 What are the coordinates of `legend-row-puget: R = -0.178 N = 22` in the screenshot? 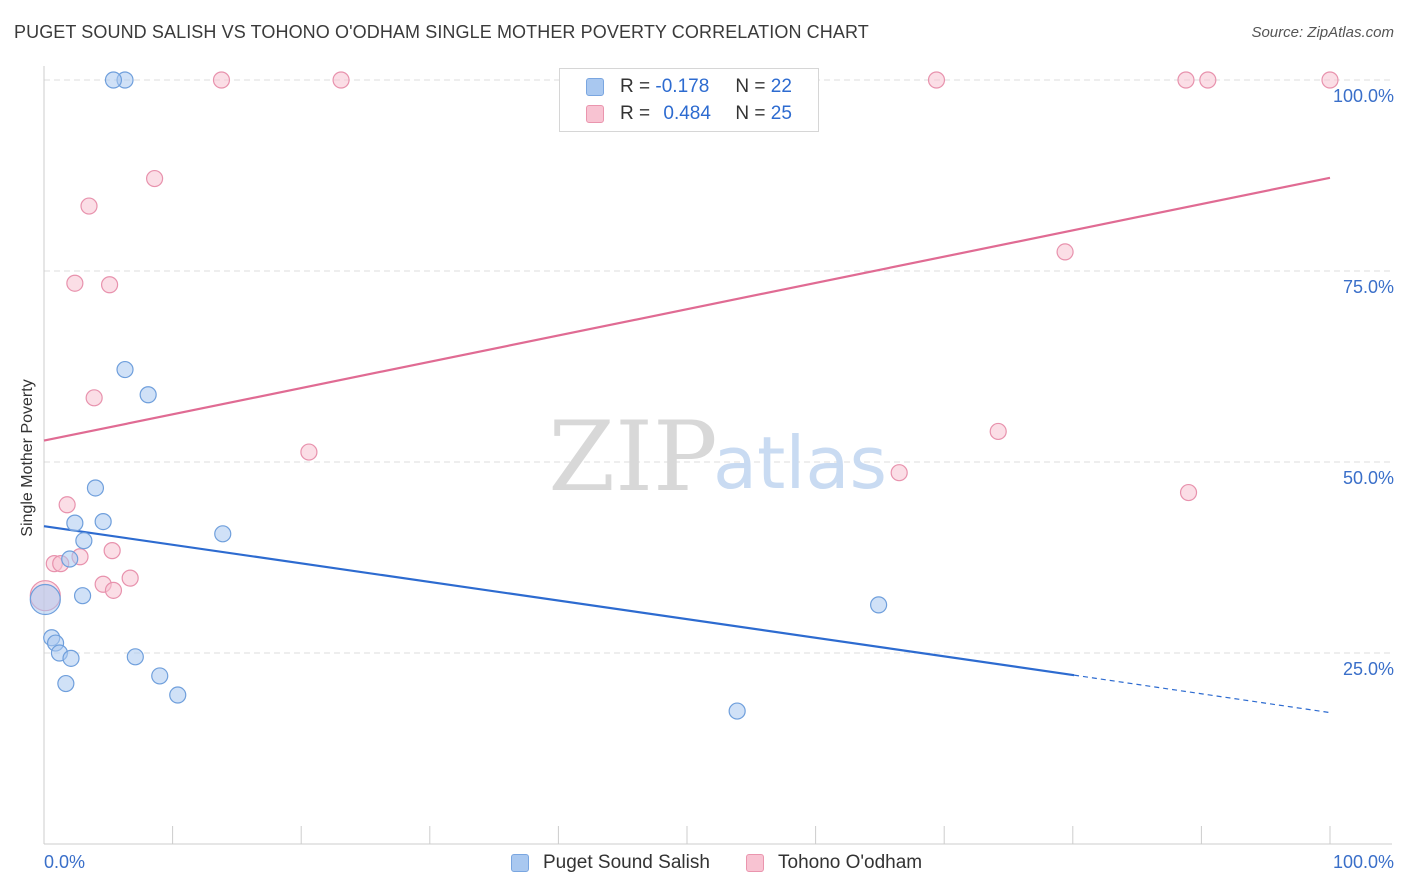 It's located at (689, 87).